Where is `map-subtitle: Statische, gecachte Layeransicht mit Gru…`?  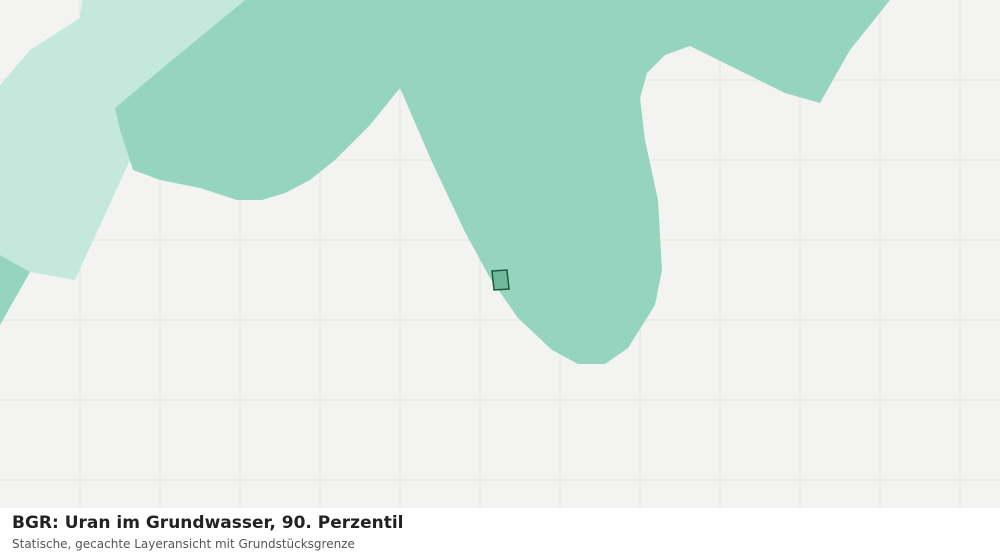
map-subtitle: Statische, gecachte Layeransicht mit Gru… is located at coordinates (183, 544).